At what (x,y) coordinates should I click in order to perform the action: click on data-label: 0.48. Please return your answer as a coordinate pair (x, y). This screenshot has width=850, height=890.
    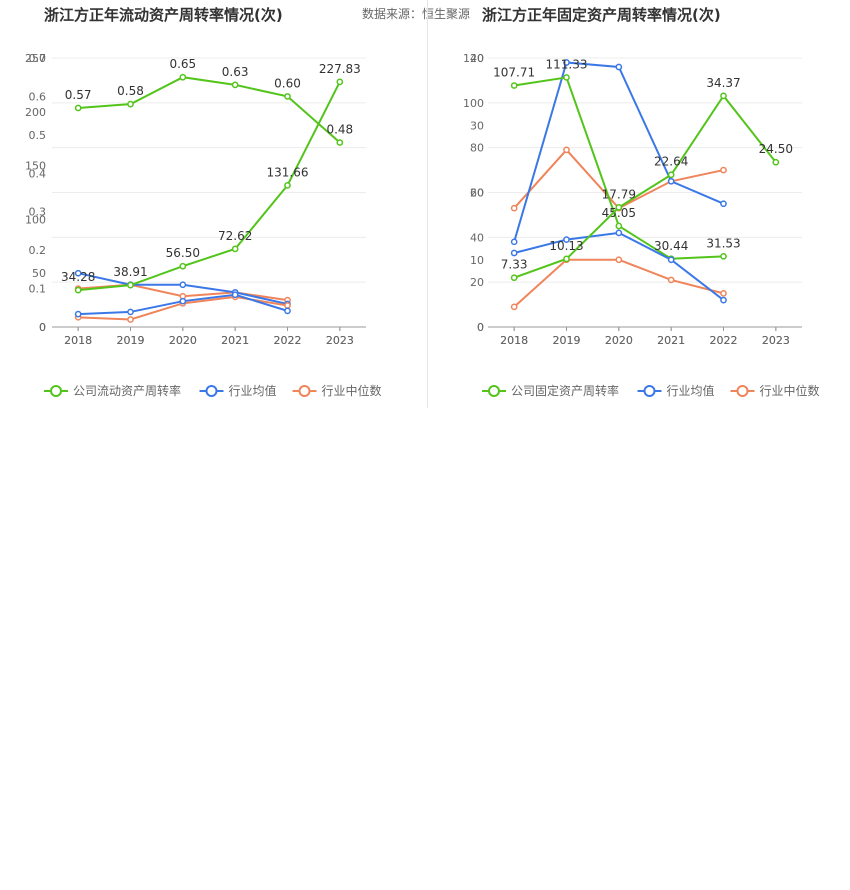
    Looking at the image, I should click on (339, 130).